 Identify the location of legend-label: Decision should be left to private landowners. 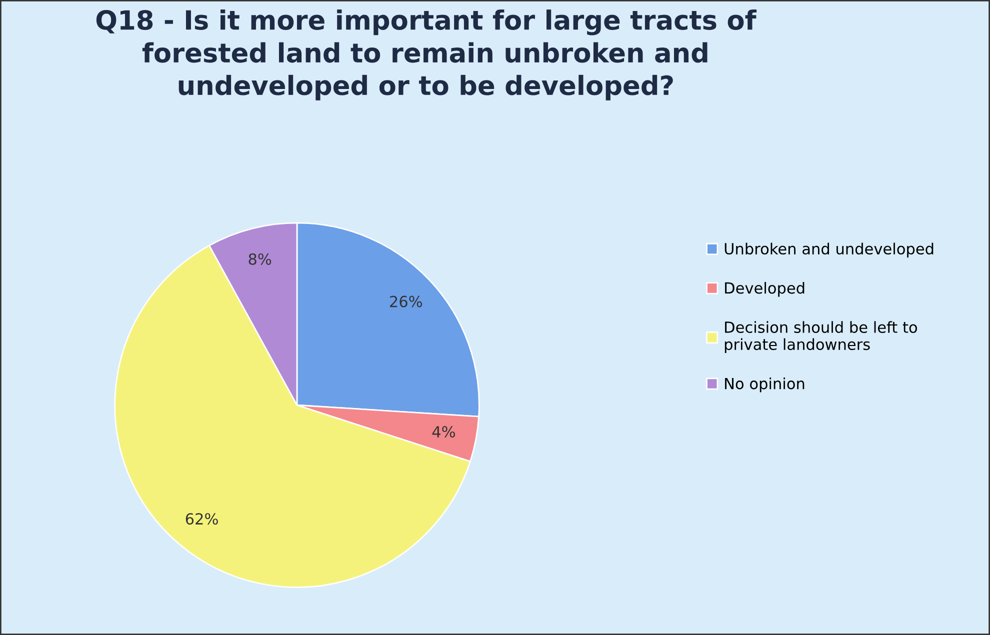
(820, 337).